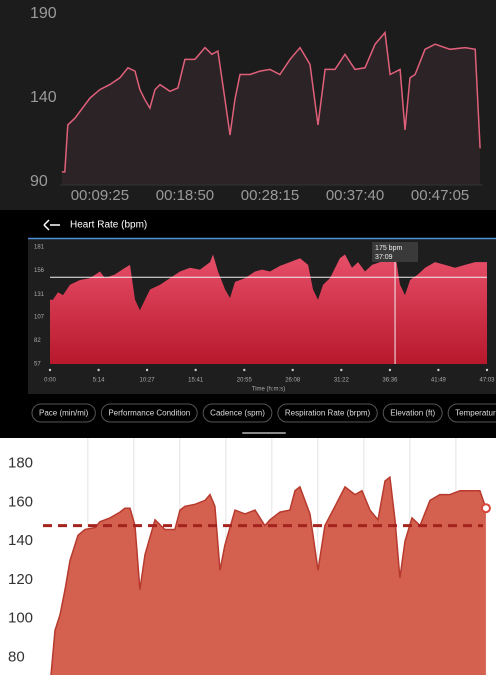 The image size is (496, 675). Describe the element at coordinates (264, 433) in the screenshot. I see `handle` at that location.